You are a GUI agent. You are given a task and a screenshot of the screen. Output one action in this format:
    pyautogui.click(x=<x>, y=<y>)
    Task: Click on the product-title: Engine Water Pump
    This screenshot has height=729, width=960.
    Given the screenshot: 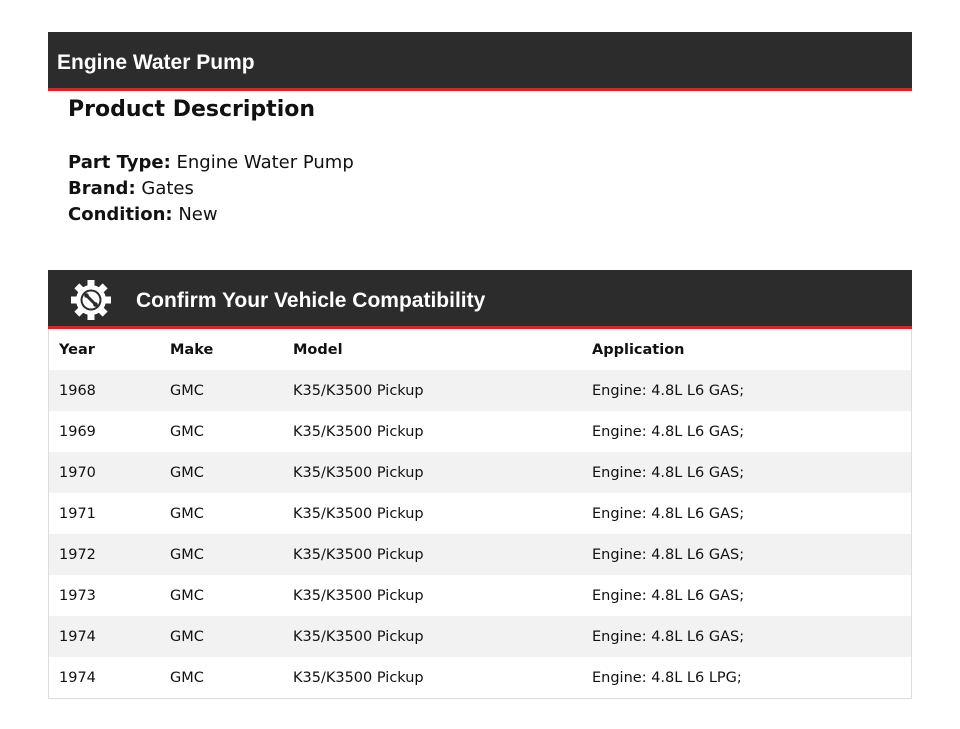 What is the action you would take?
    pyautogui.click(x=156, y=62)
    